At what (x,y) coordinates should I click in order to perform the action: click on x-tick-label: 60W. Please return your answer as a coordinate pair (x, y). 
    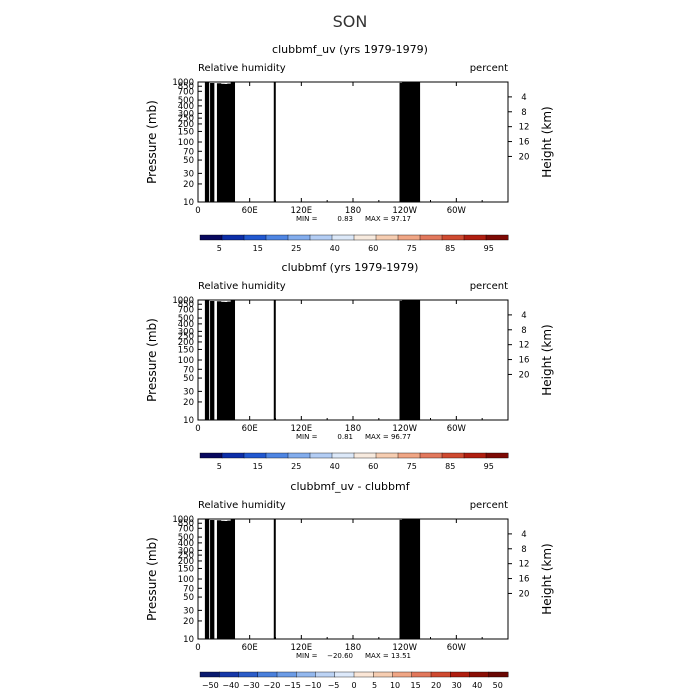
    Looking at the image, I should click on (457, 211).